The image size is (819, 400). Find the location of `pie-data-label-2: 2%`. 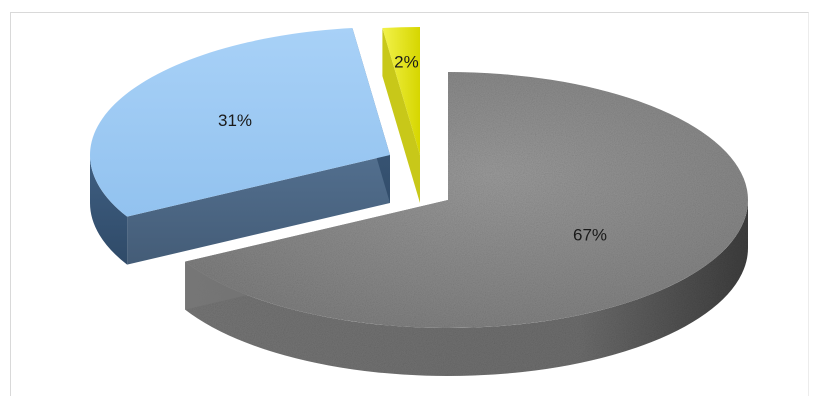

pie-data-label-2: 2% is located at coordinates (406, 61).